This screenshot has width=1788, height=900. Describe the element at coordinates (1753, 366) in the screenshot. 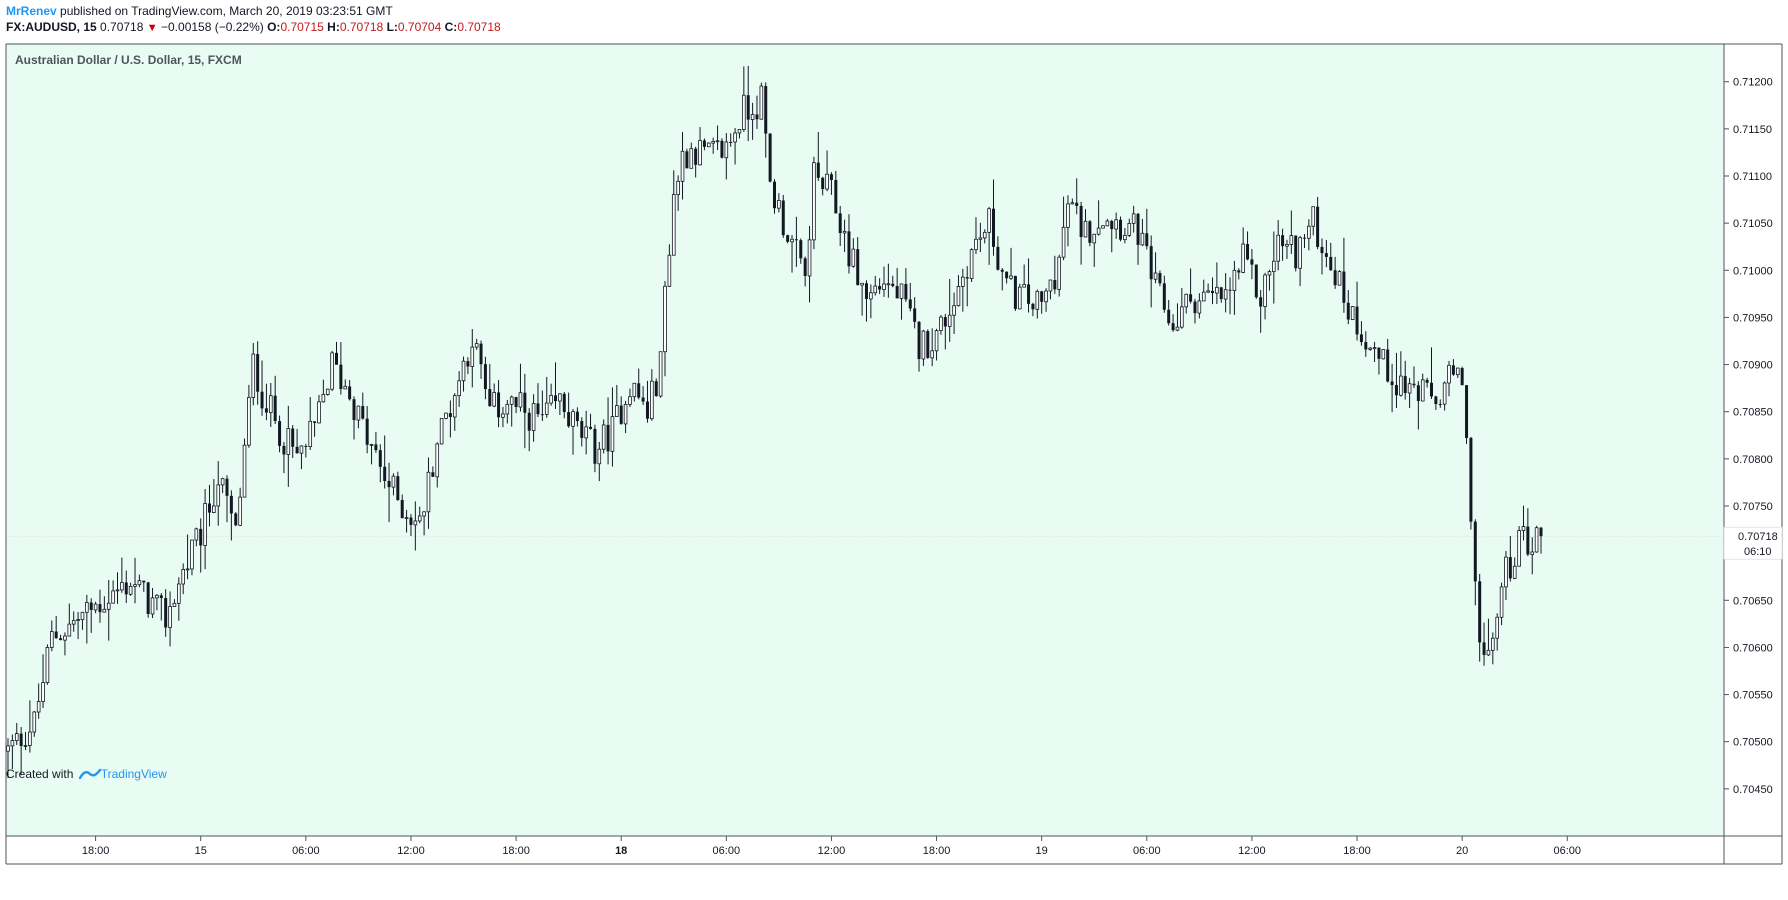

I see `price-tick-label: 0.70900` at that location.